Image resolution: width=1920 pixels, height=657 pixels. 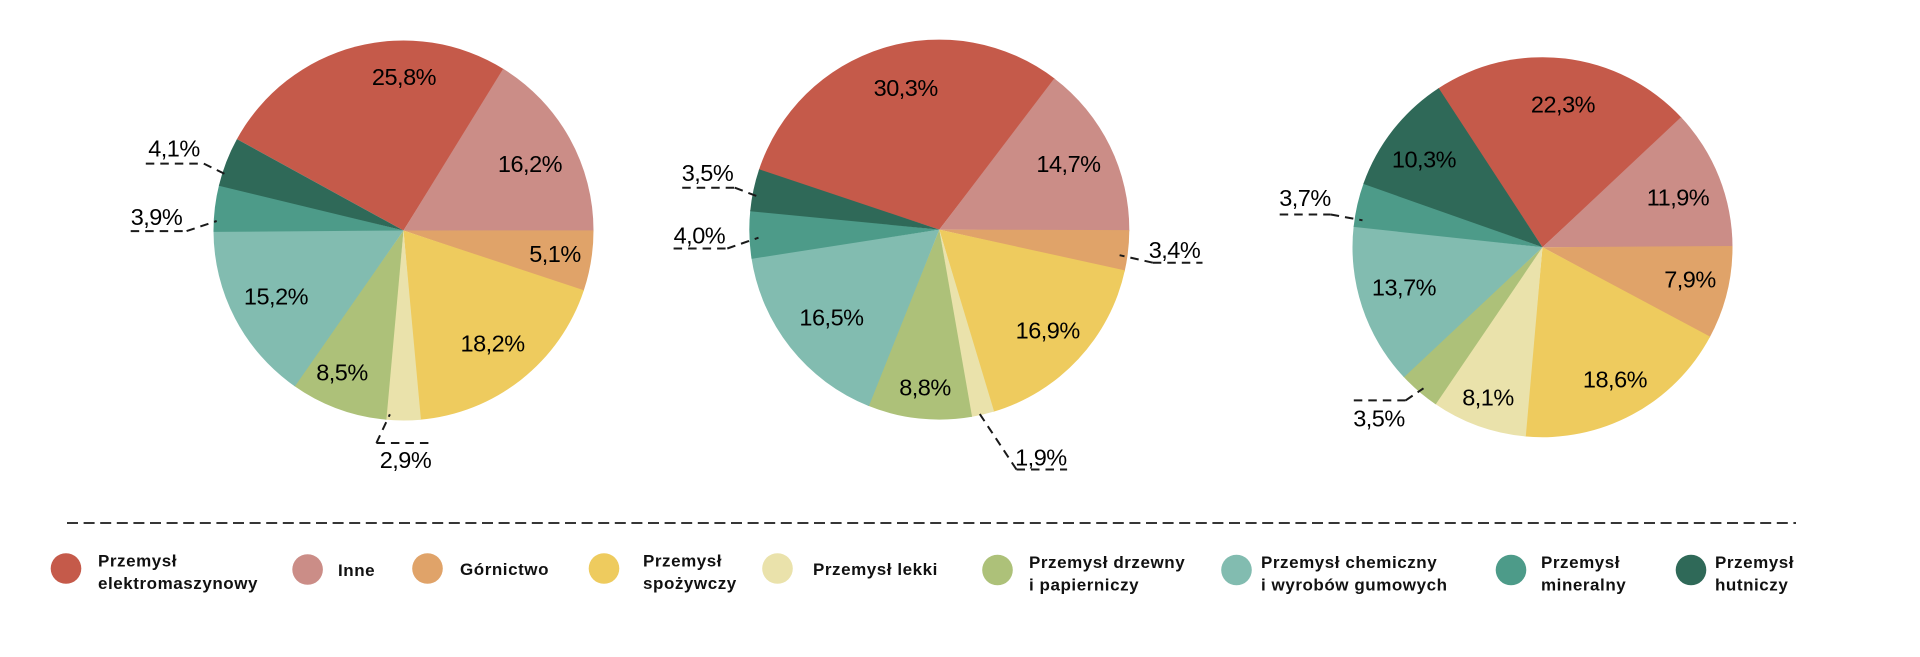 What do you see at coordinates (530, 164) in the screenshot?
I see `svg-text: 16,2%` at bounding box center [530, 164].